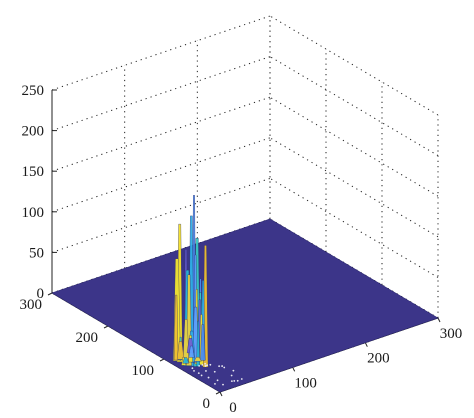  I want to click on y-tick-label: 300, so click(31, 305).